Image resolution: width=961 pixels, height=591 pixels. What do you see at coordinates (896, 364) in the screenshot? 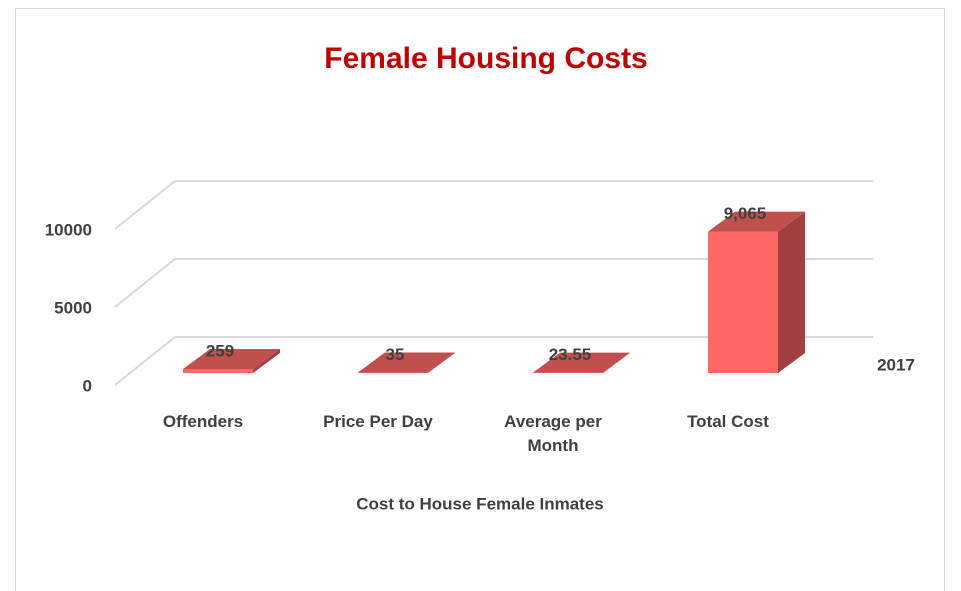
I see `series-label: 2017` at bounding box center [896, 364].